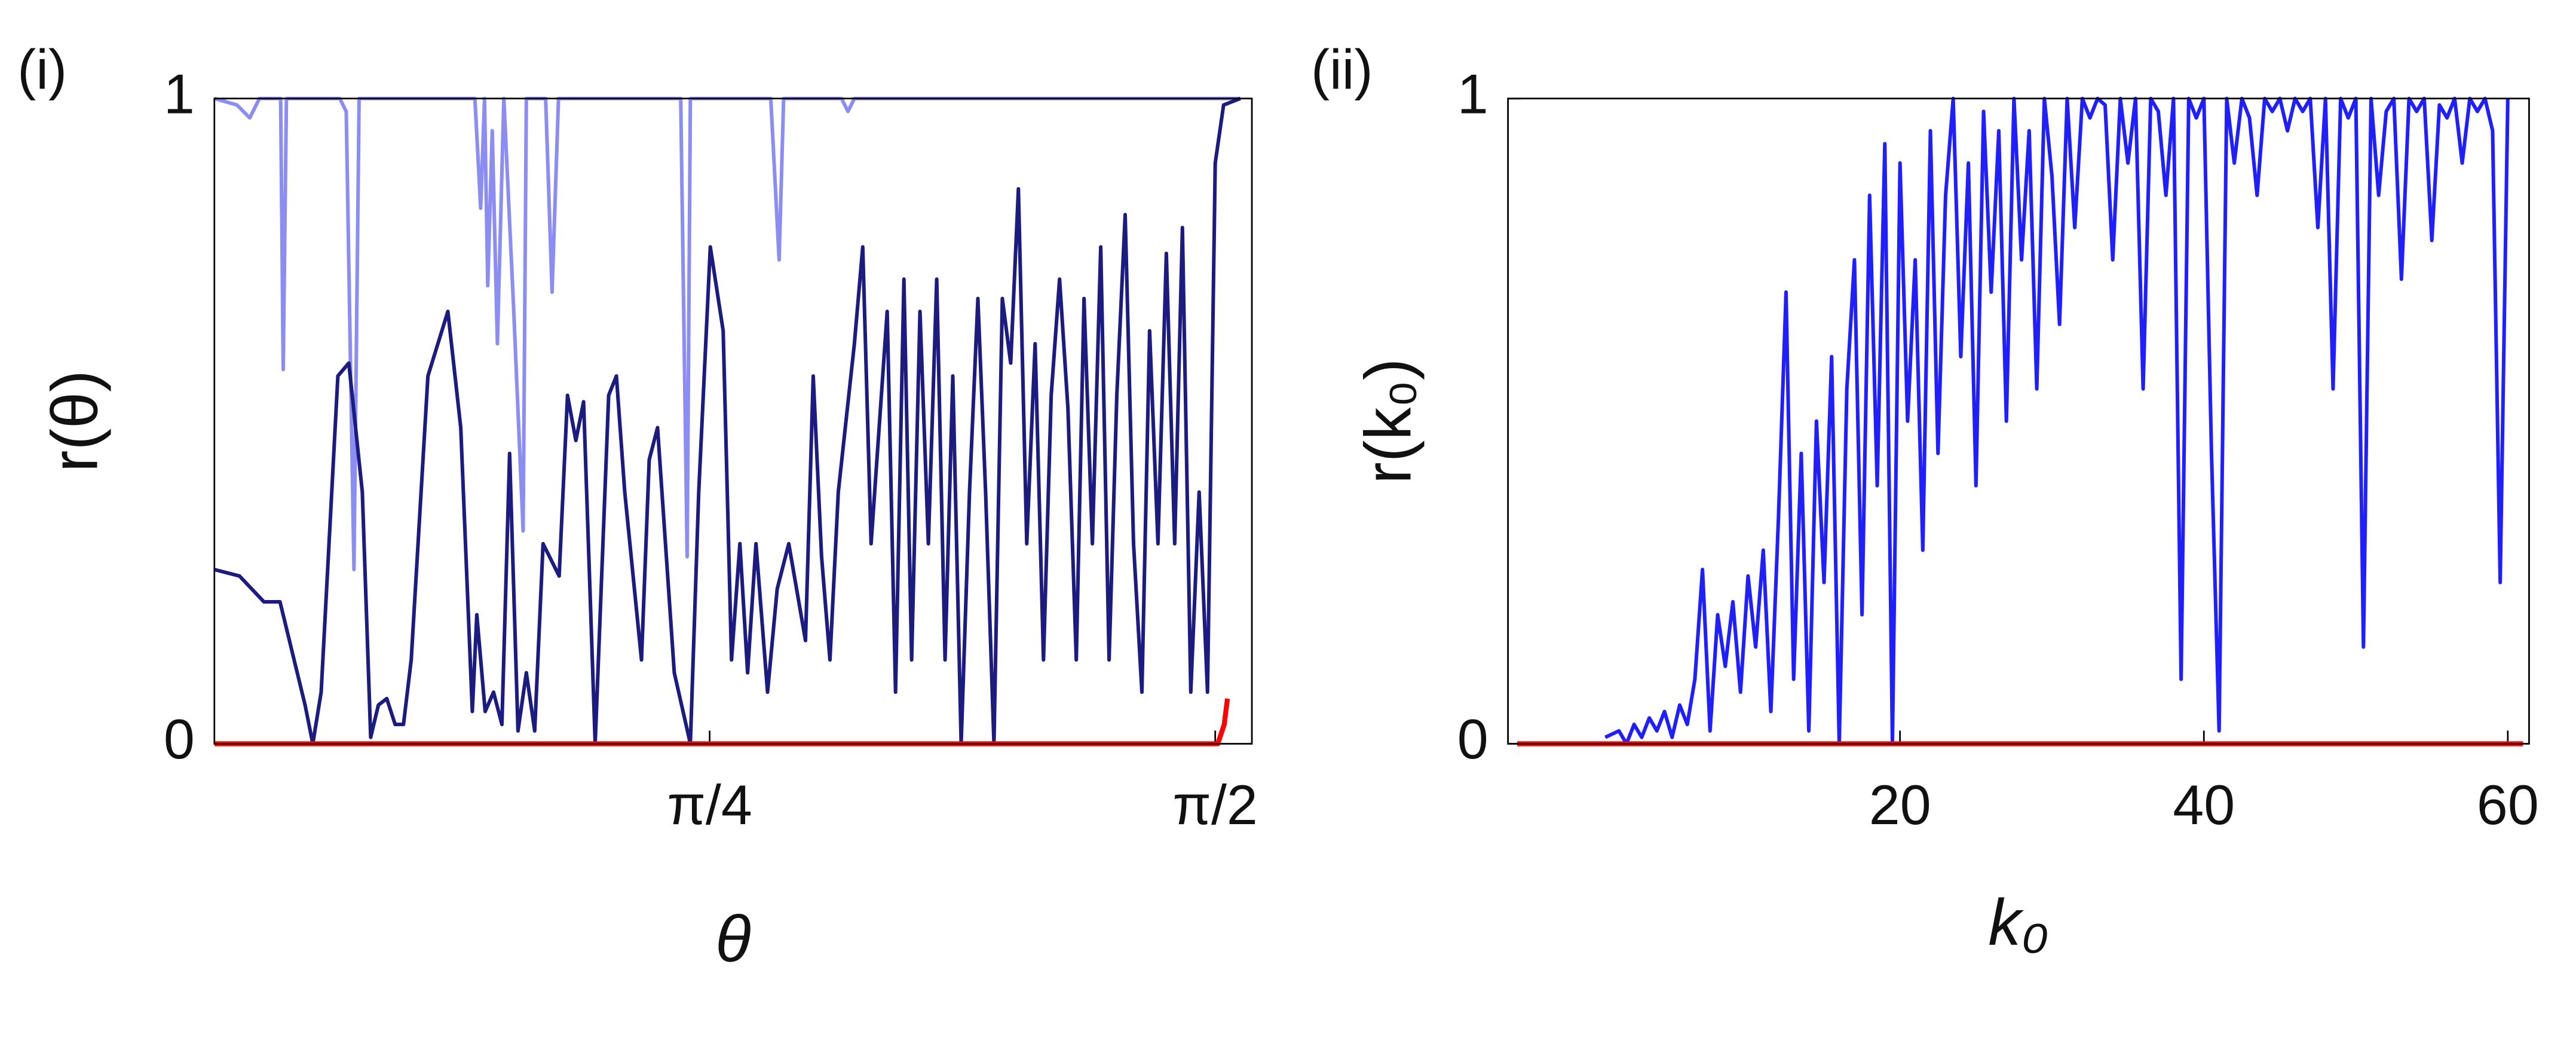 The height and width of the screenshot is (1059, 2576). What do you see at coordinates (2204, 804) in the screenshot?
I see `x-tick-label: 40` at bounding box center [2204, 804].